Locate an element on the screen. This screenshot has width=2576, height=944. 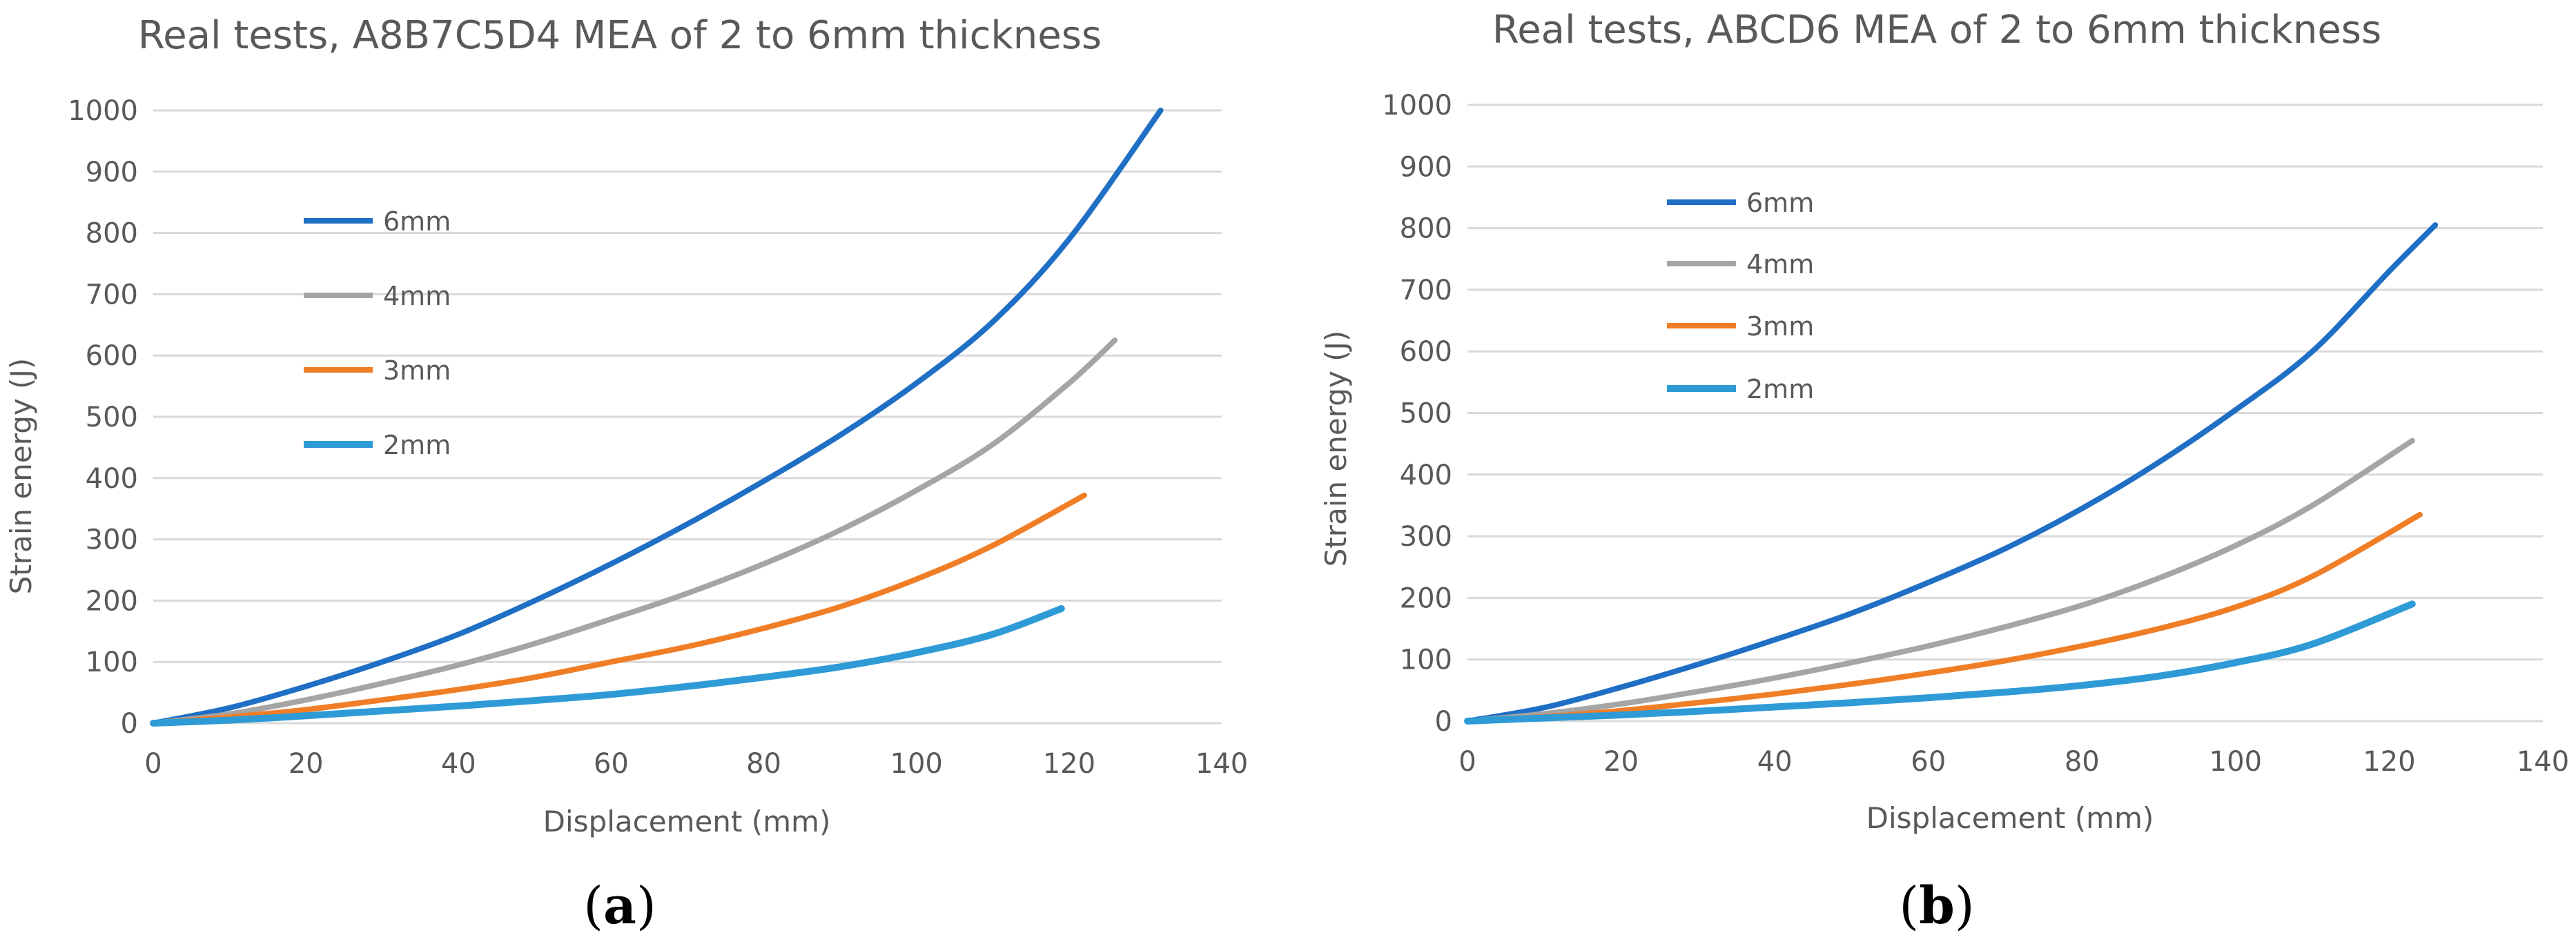
panel-label-b: (b) is located at coordinates (1937, 906).